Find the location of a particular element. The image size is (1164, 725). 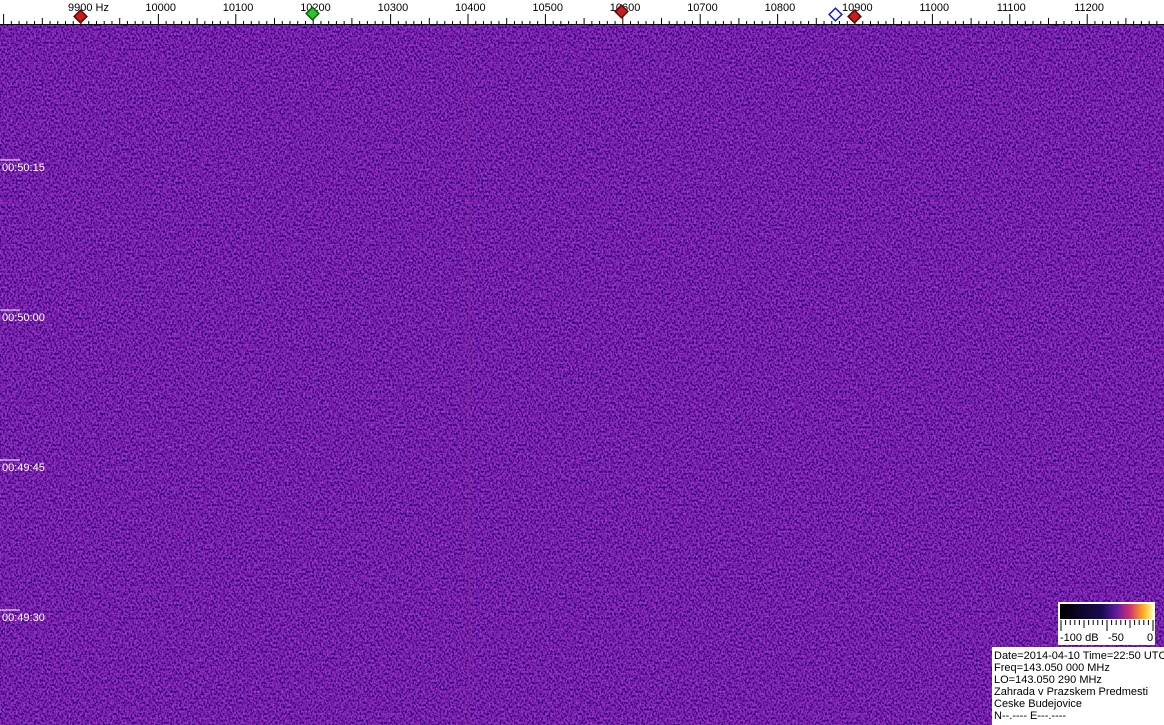

time-label: 00:50:00 is located at coordinates (23, 318).